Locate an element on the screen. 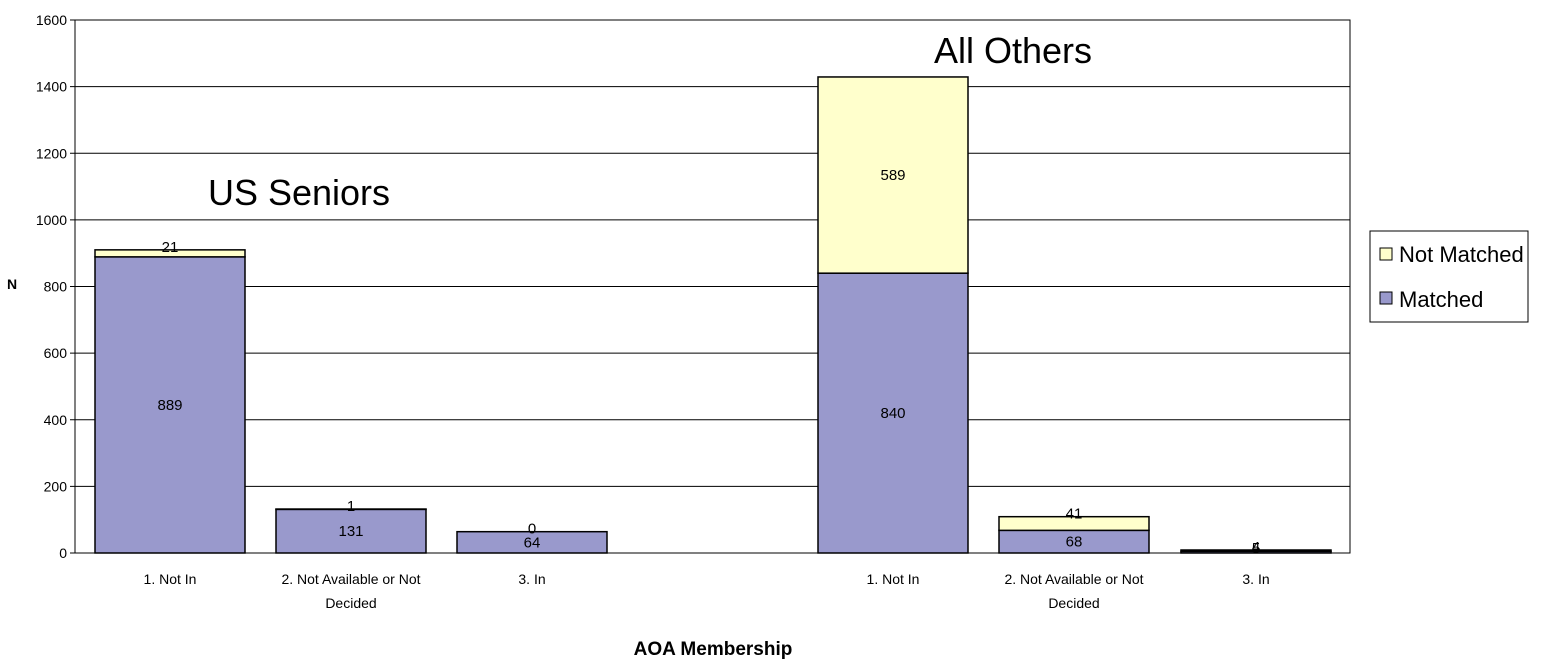  data-label-not-matched: 41 is located at coordinates (1074, 514).